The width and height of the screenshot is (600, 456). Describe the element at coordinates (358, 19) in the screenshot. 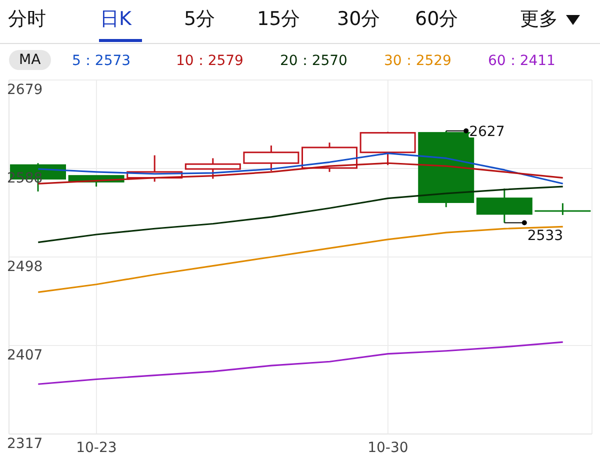

I see `text: 30分` at that location.